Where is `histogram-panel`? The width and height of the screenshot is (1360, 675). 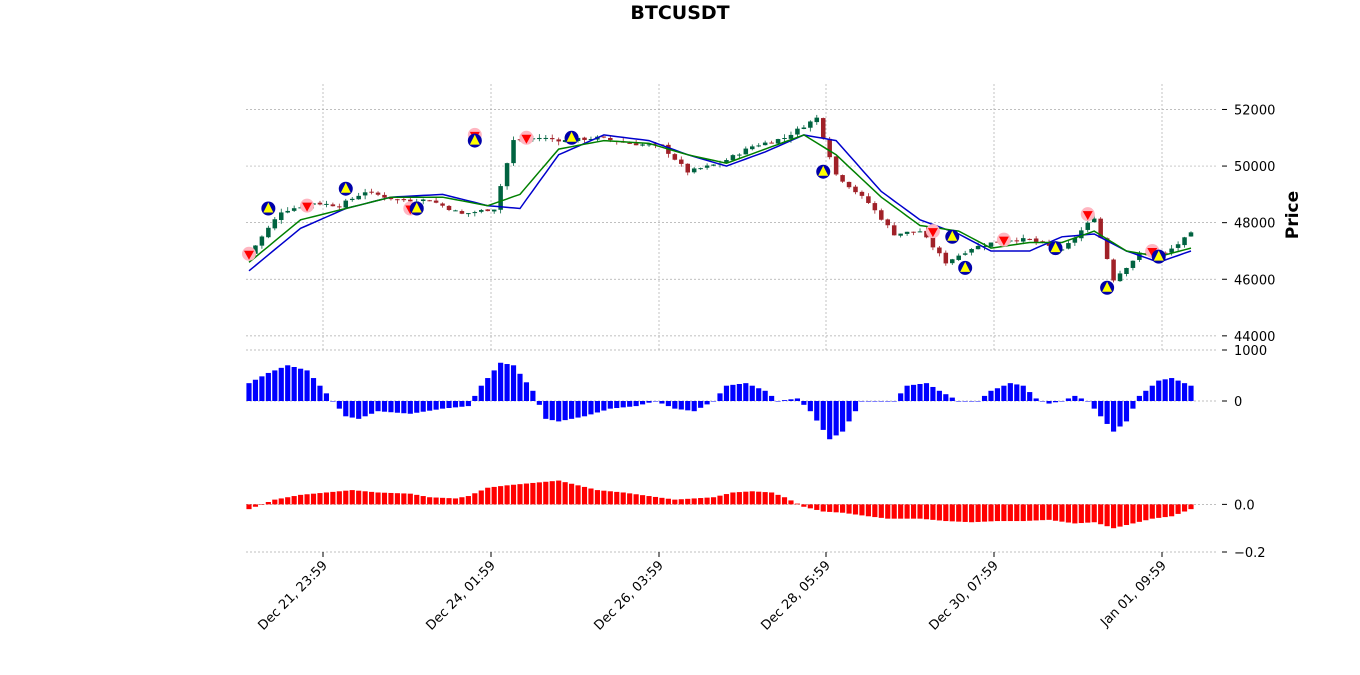 histogram-panel is located at coordinates (720, 401).